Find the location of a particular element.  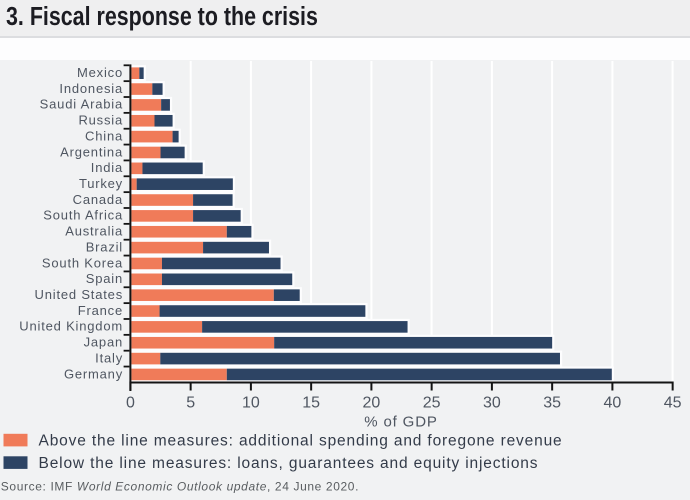

svg-text: 45 is located at coordinates (673, 403).